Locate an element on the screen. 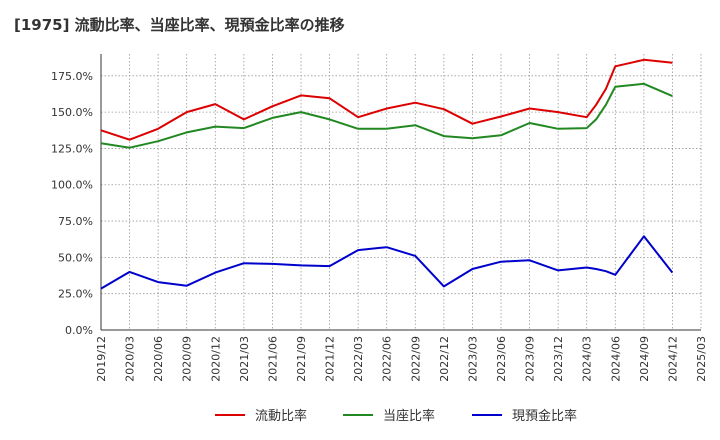 The width and height of the screenshot is (720, 440). y-tick-label: 100.0% is located at coordinates (72, 185).